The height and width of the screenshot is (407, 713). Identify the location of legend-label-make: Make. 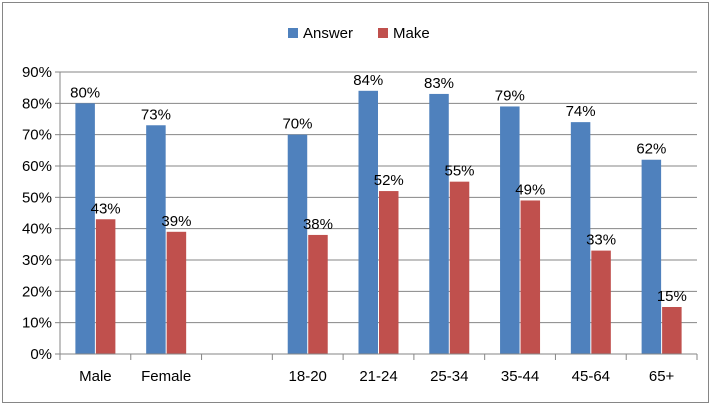
(411, 33).